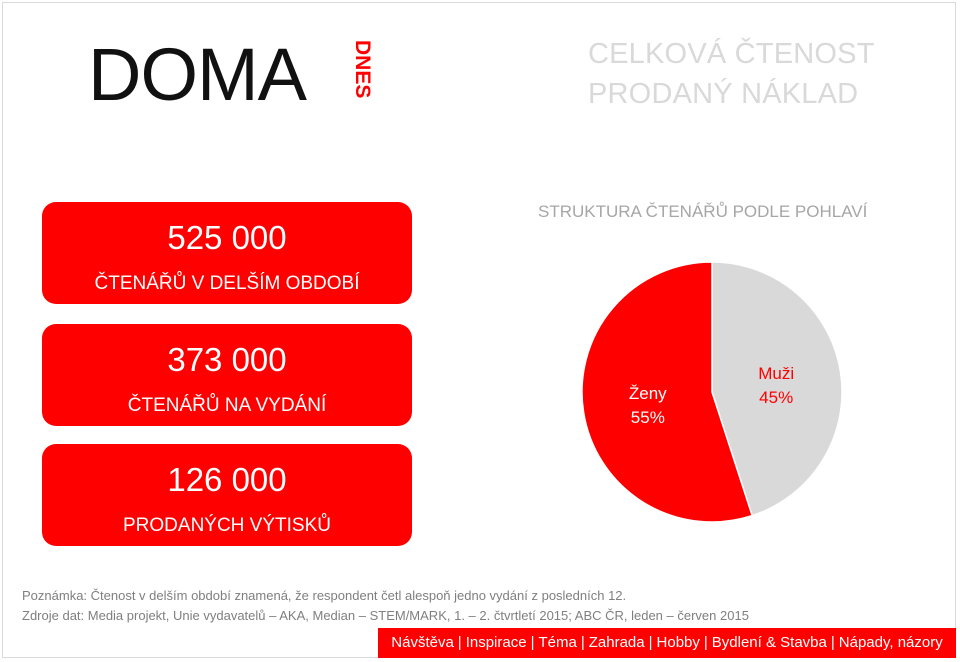 Image resolution: width=960 pixels, height=662 pixels. I want to click on pie-label-value: 45%, so click(776, 397).